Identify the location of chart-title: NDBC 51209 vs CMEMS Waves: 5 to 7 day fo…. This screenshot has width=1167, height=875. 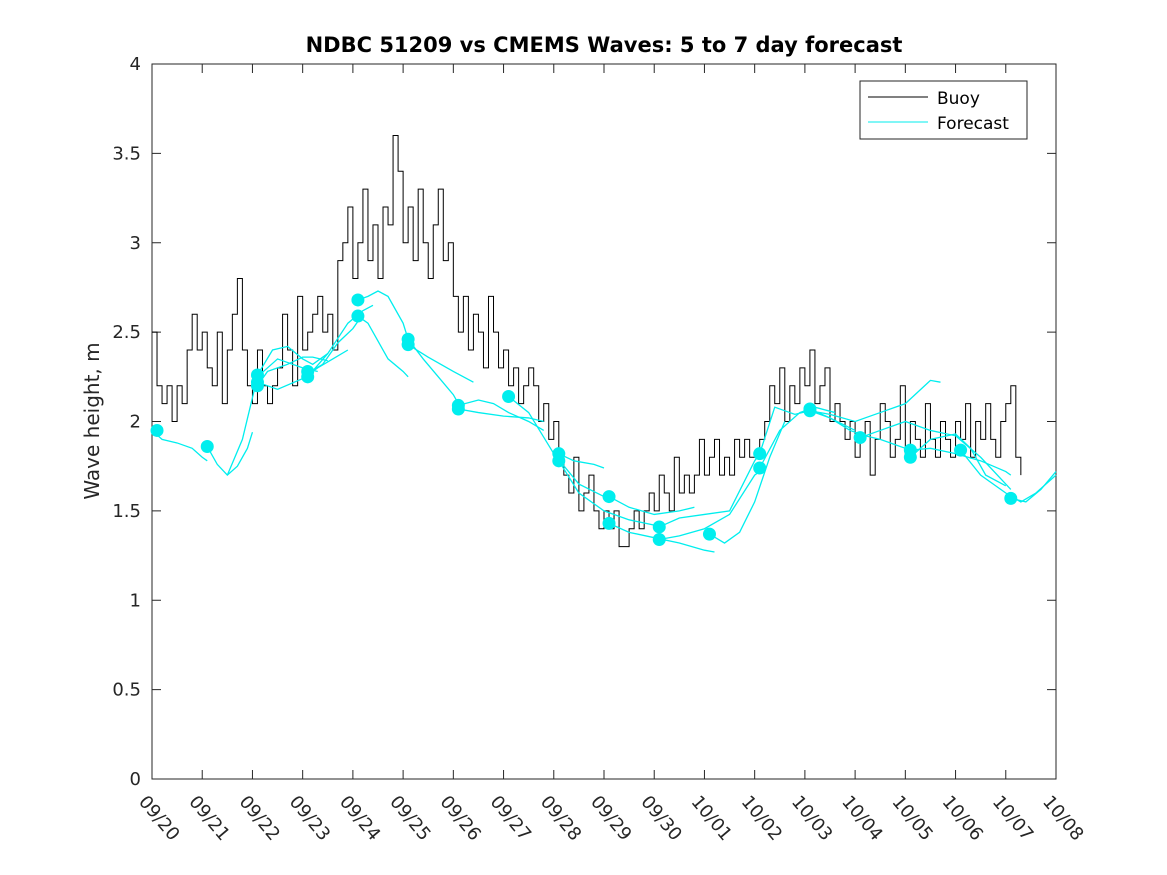
(604, 45).